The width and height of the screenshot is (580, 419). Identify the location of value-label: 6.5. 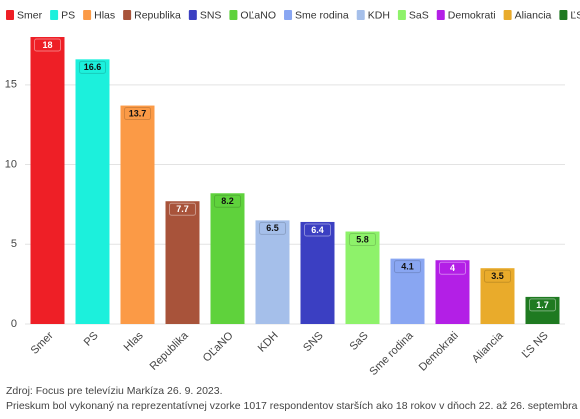
(272, 228).